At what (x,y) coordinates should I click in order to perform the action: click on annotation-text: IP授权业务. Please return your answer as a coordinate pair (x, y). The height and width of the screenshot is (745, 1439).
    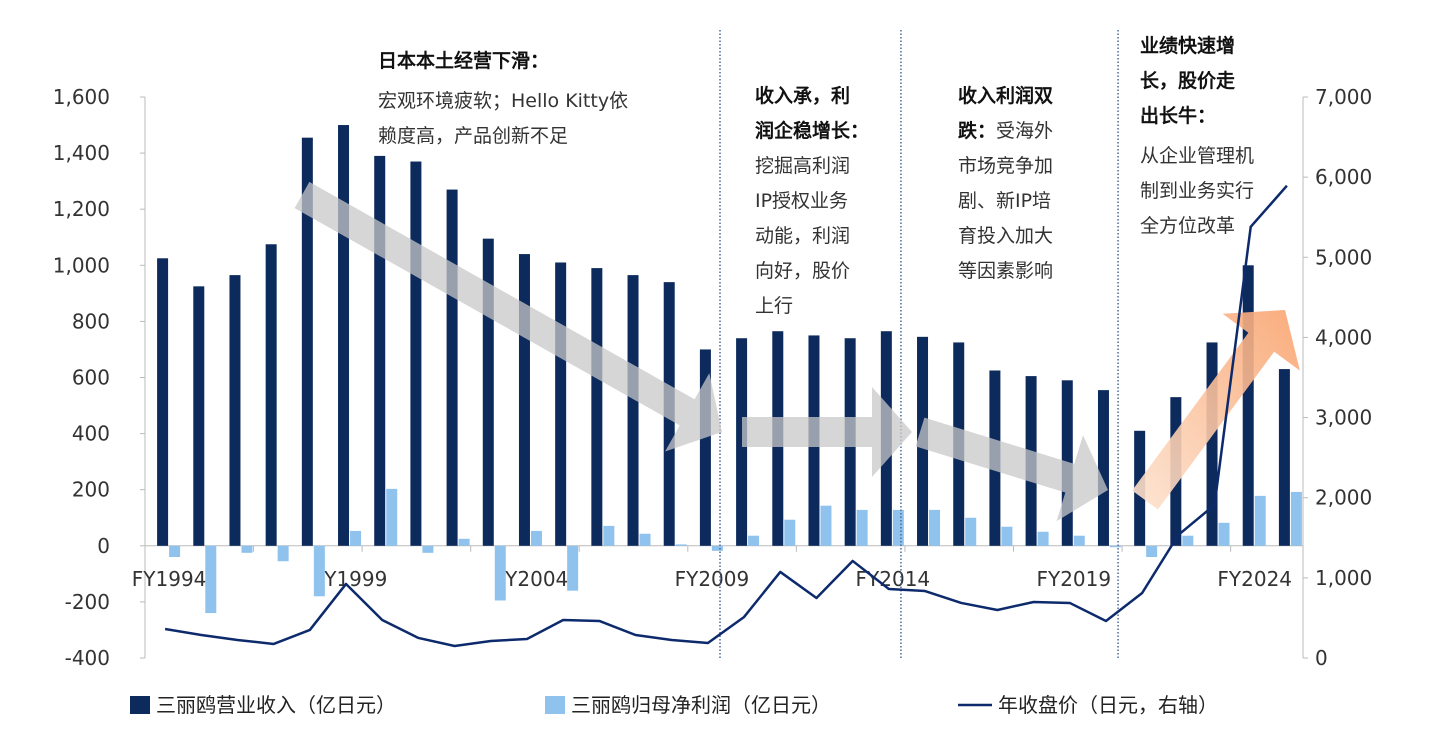
    Looking at the image, I should click on (801, 201).